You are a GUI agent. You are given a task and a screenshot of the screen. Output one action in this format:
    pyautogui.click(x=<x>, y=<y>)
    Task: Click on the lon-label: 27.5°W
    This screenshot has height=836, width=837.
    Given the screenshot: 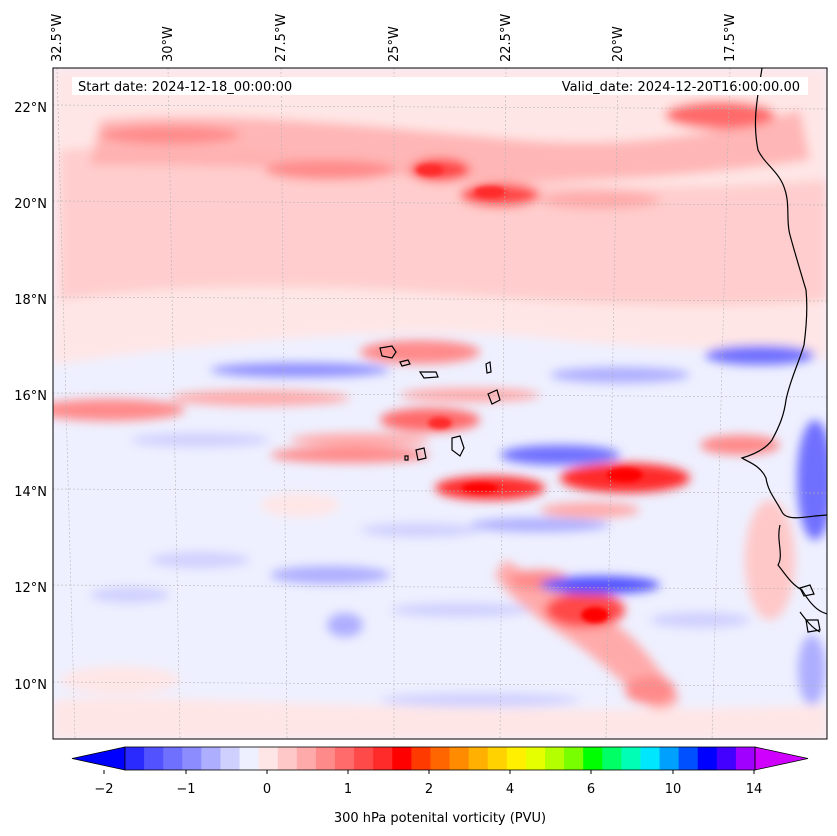 What is the action you would take?
    pyautogui.click(x=281, y=38)
    